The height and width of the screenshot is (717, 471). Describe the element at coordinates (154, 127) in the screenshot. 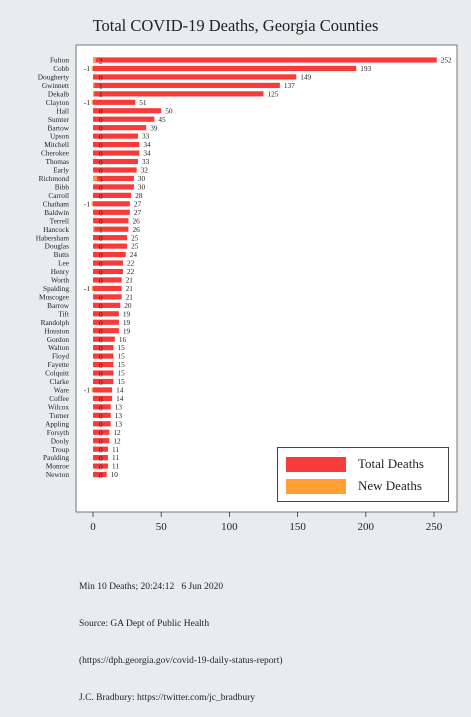

I see `total-value-label: 39` at that location.